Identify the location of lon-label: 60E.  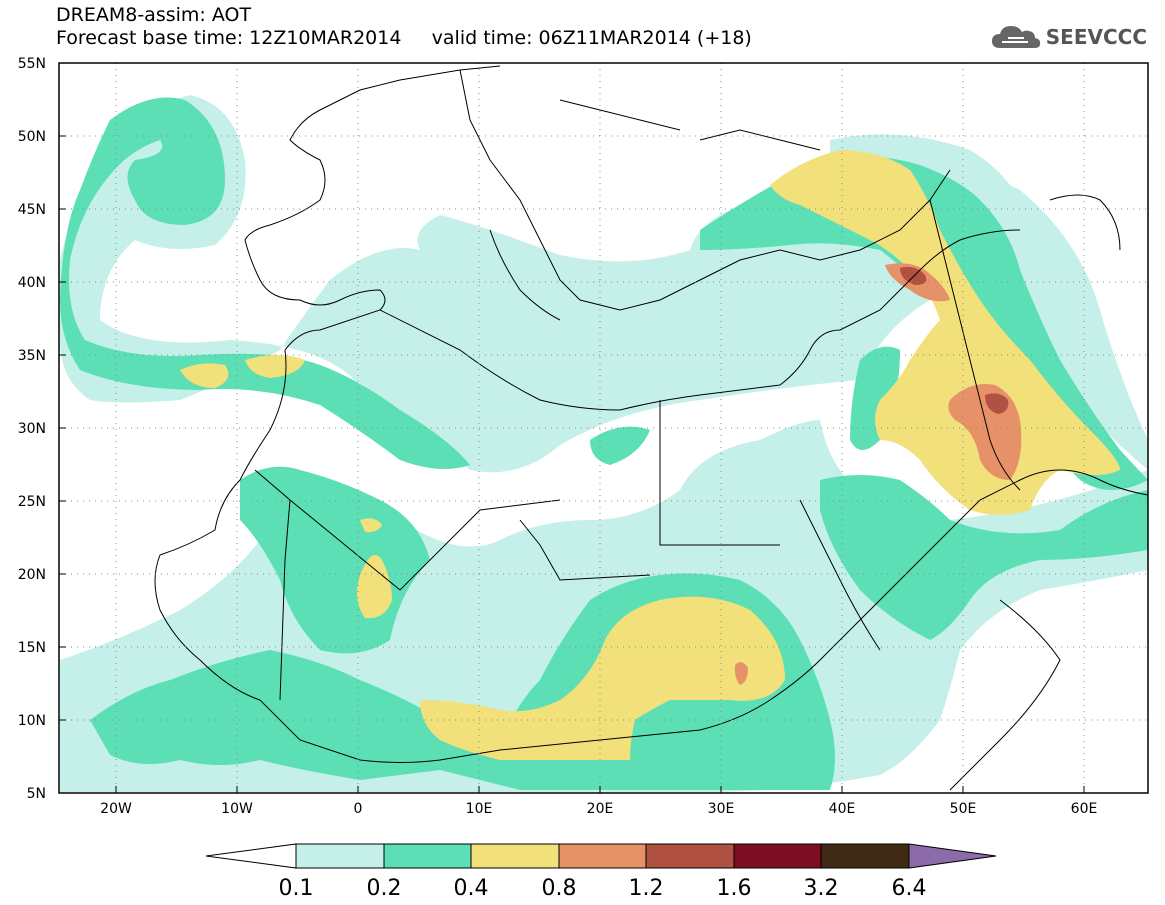
(1084, 809).